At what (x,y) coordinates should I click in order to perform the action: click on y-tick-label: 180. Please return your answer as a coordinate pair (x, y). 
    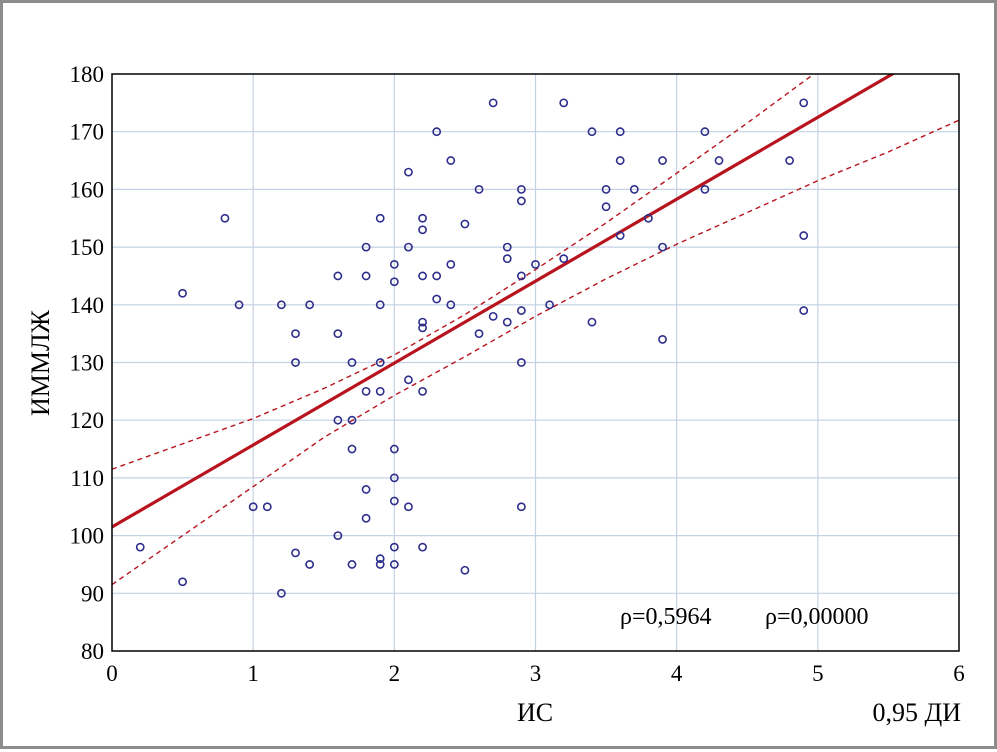
    Looking at the image, I should click on (87, 74).